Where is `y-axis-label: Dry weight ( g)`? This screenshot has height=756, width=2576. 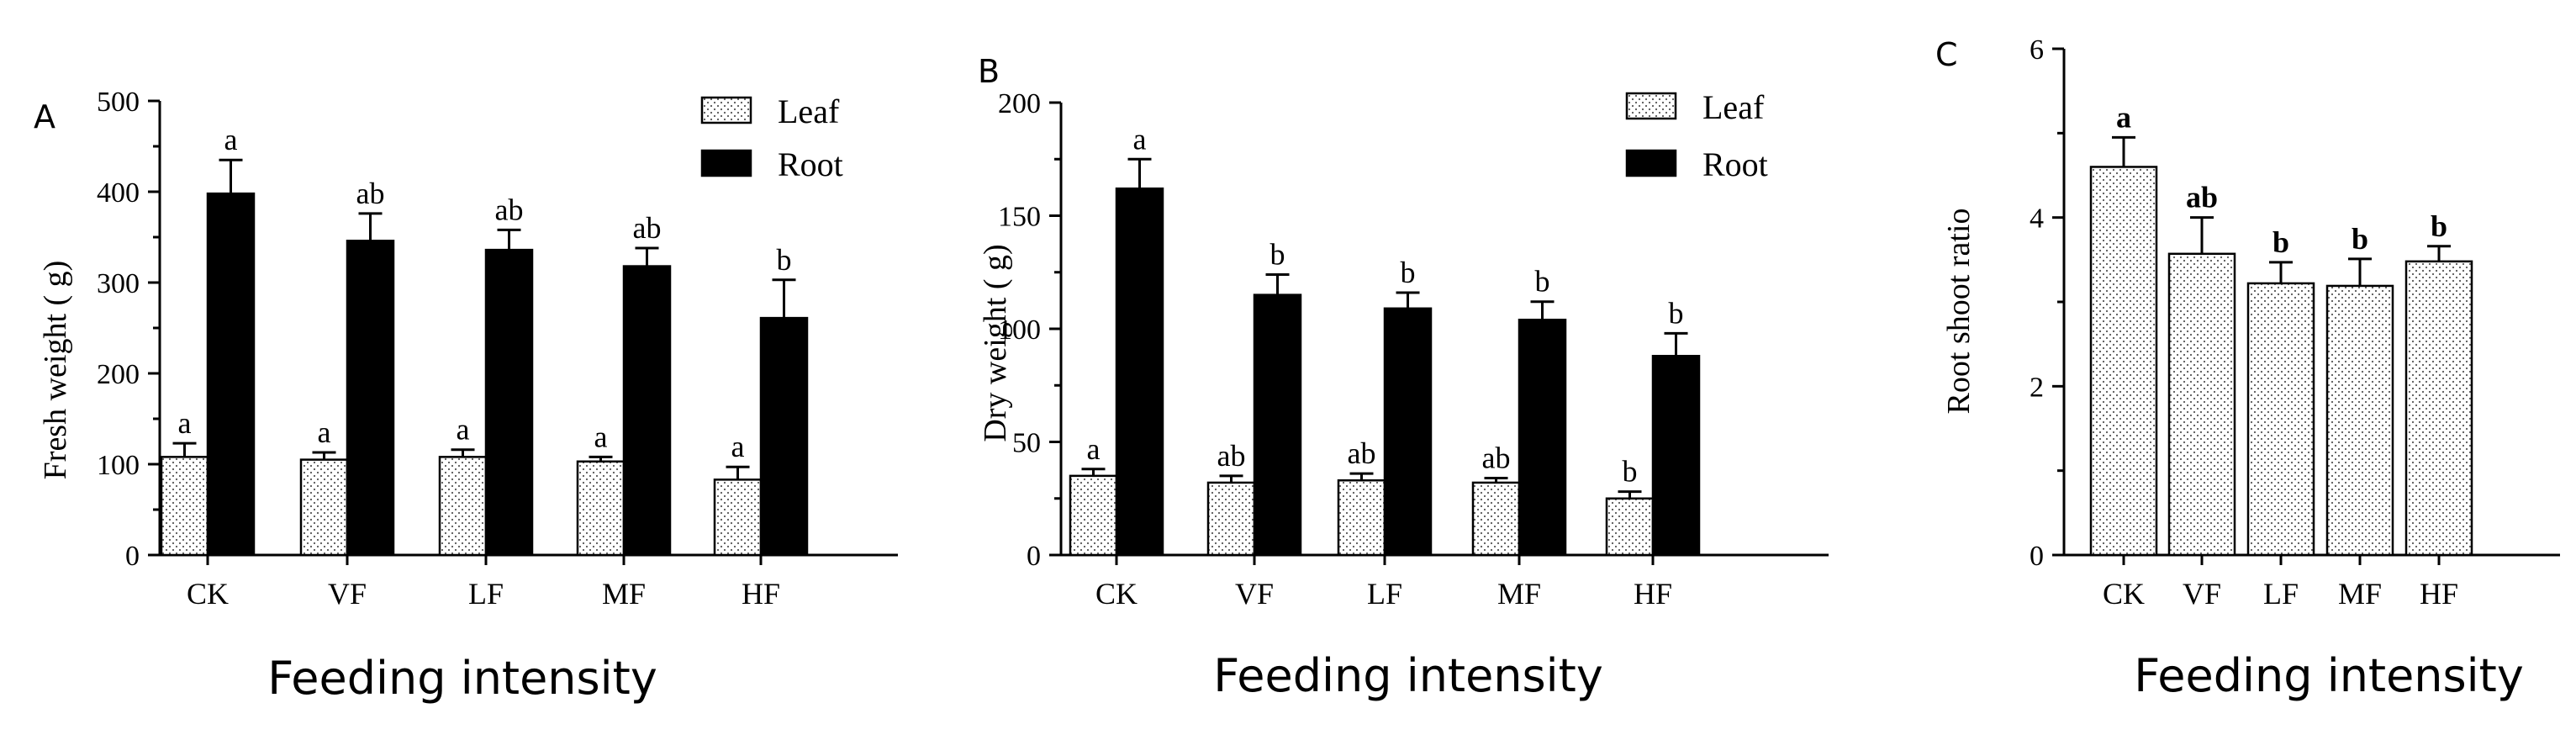 y-axis-label: Dry weight ( g) is located at coordinates (996, 342).